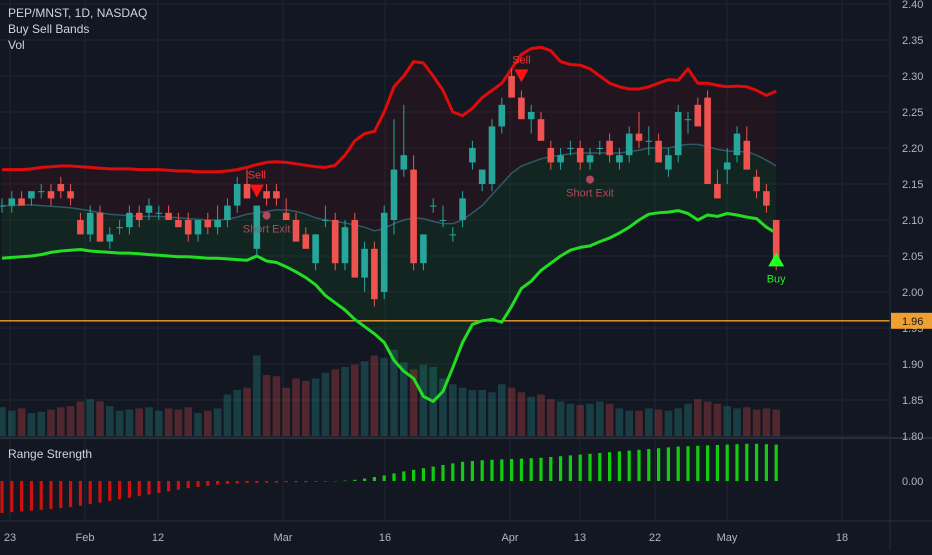 The image size is (932, 555). What do you see at coordinates (912, 365) in the screenshot?
I see `price-tick-label: 1.90` at bounding box center [912, 365].